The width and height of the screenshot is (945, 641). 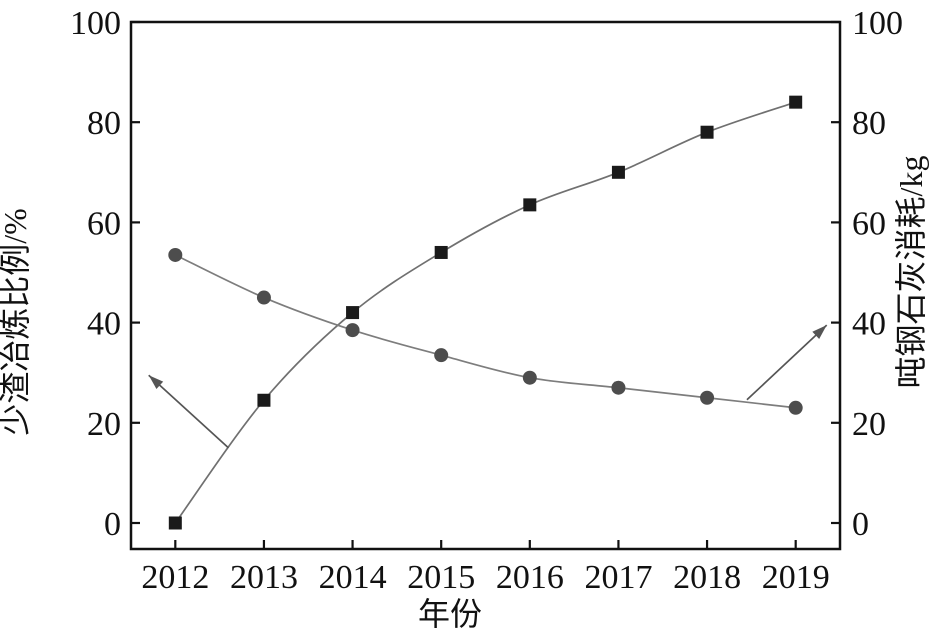 What do you see at coordinates (787, 362) in the screenshot?
I see `right-axis-arrow-line` at bounding box center [787, 362].